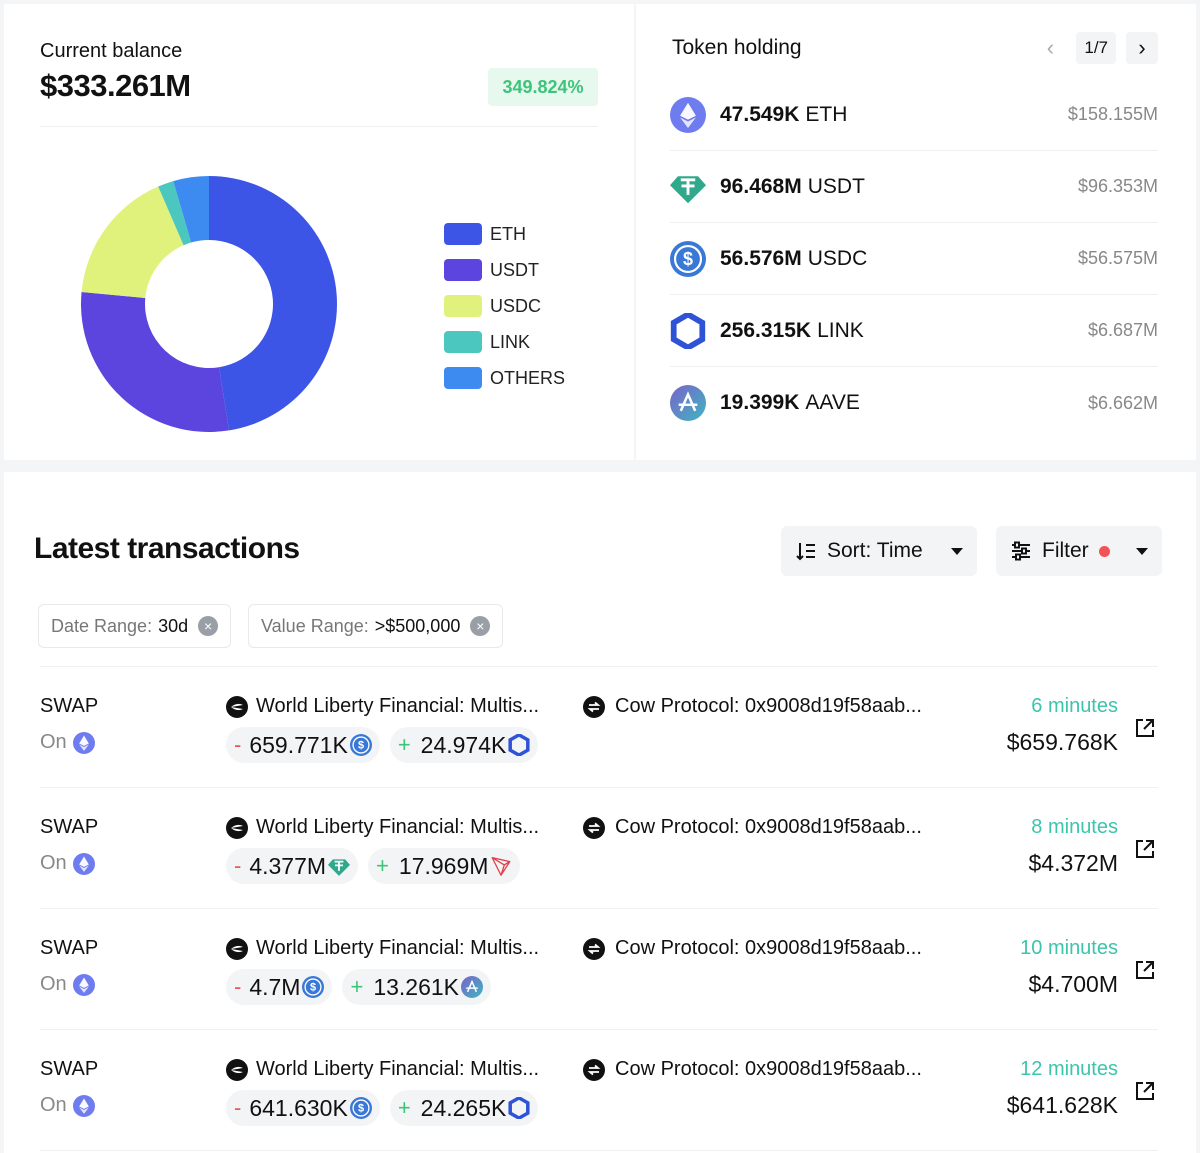 This screenshot has width=1200, height=1153. What do you see at coordinates (1021, 551) in the screenshot?
I see `filter-sliders-icon` at bounding box center [1021, 551].